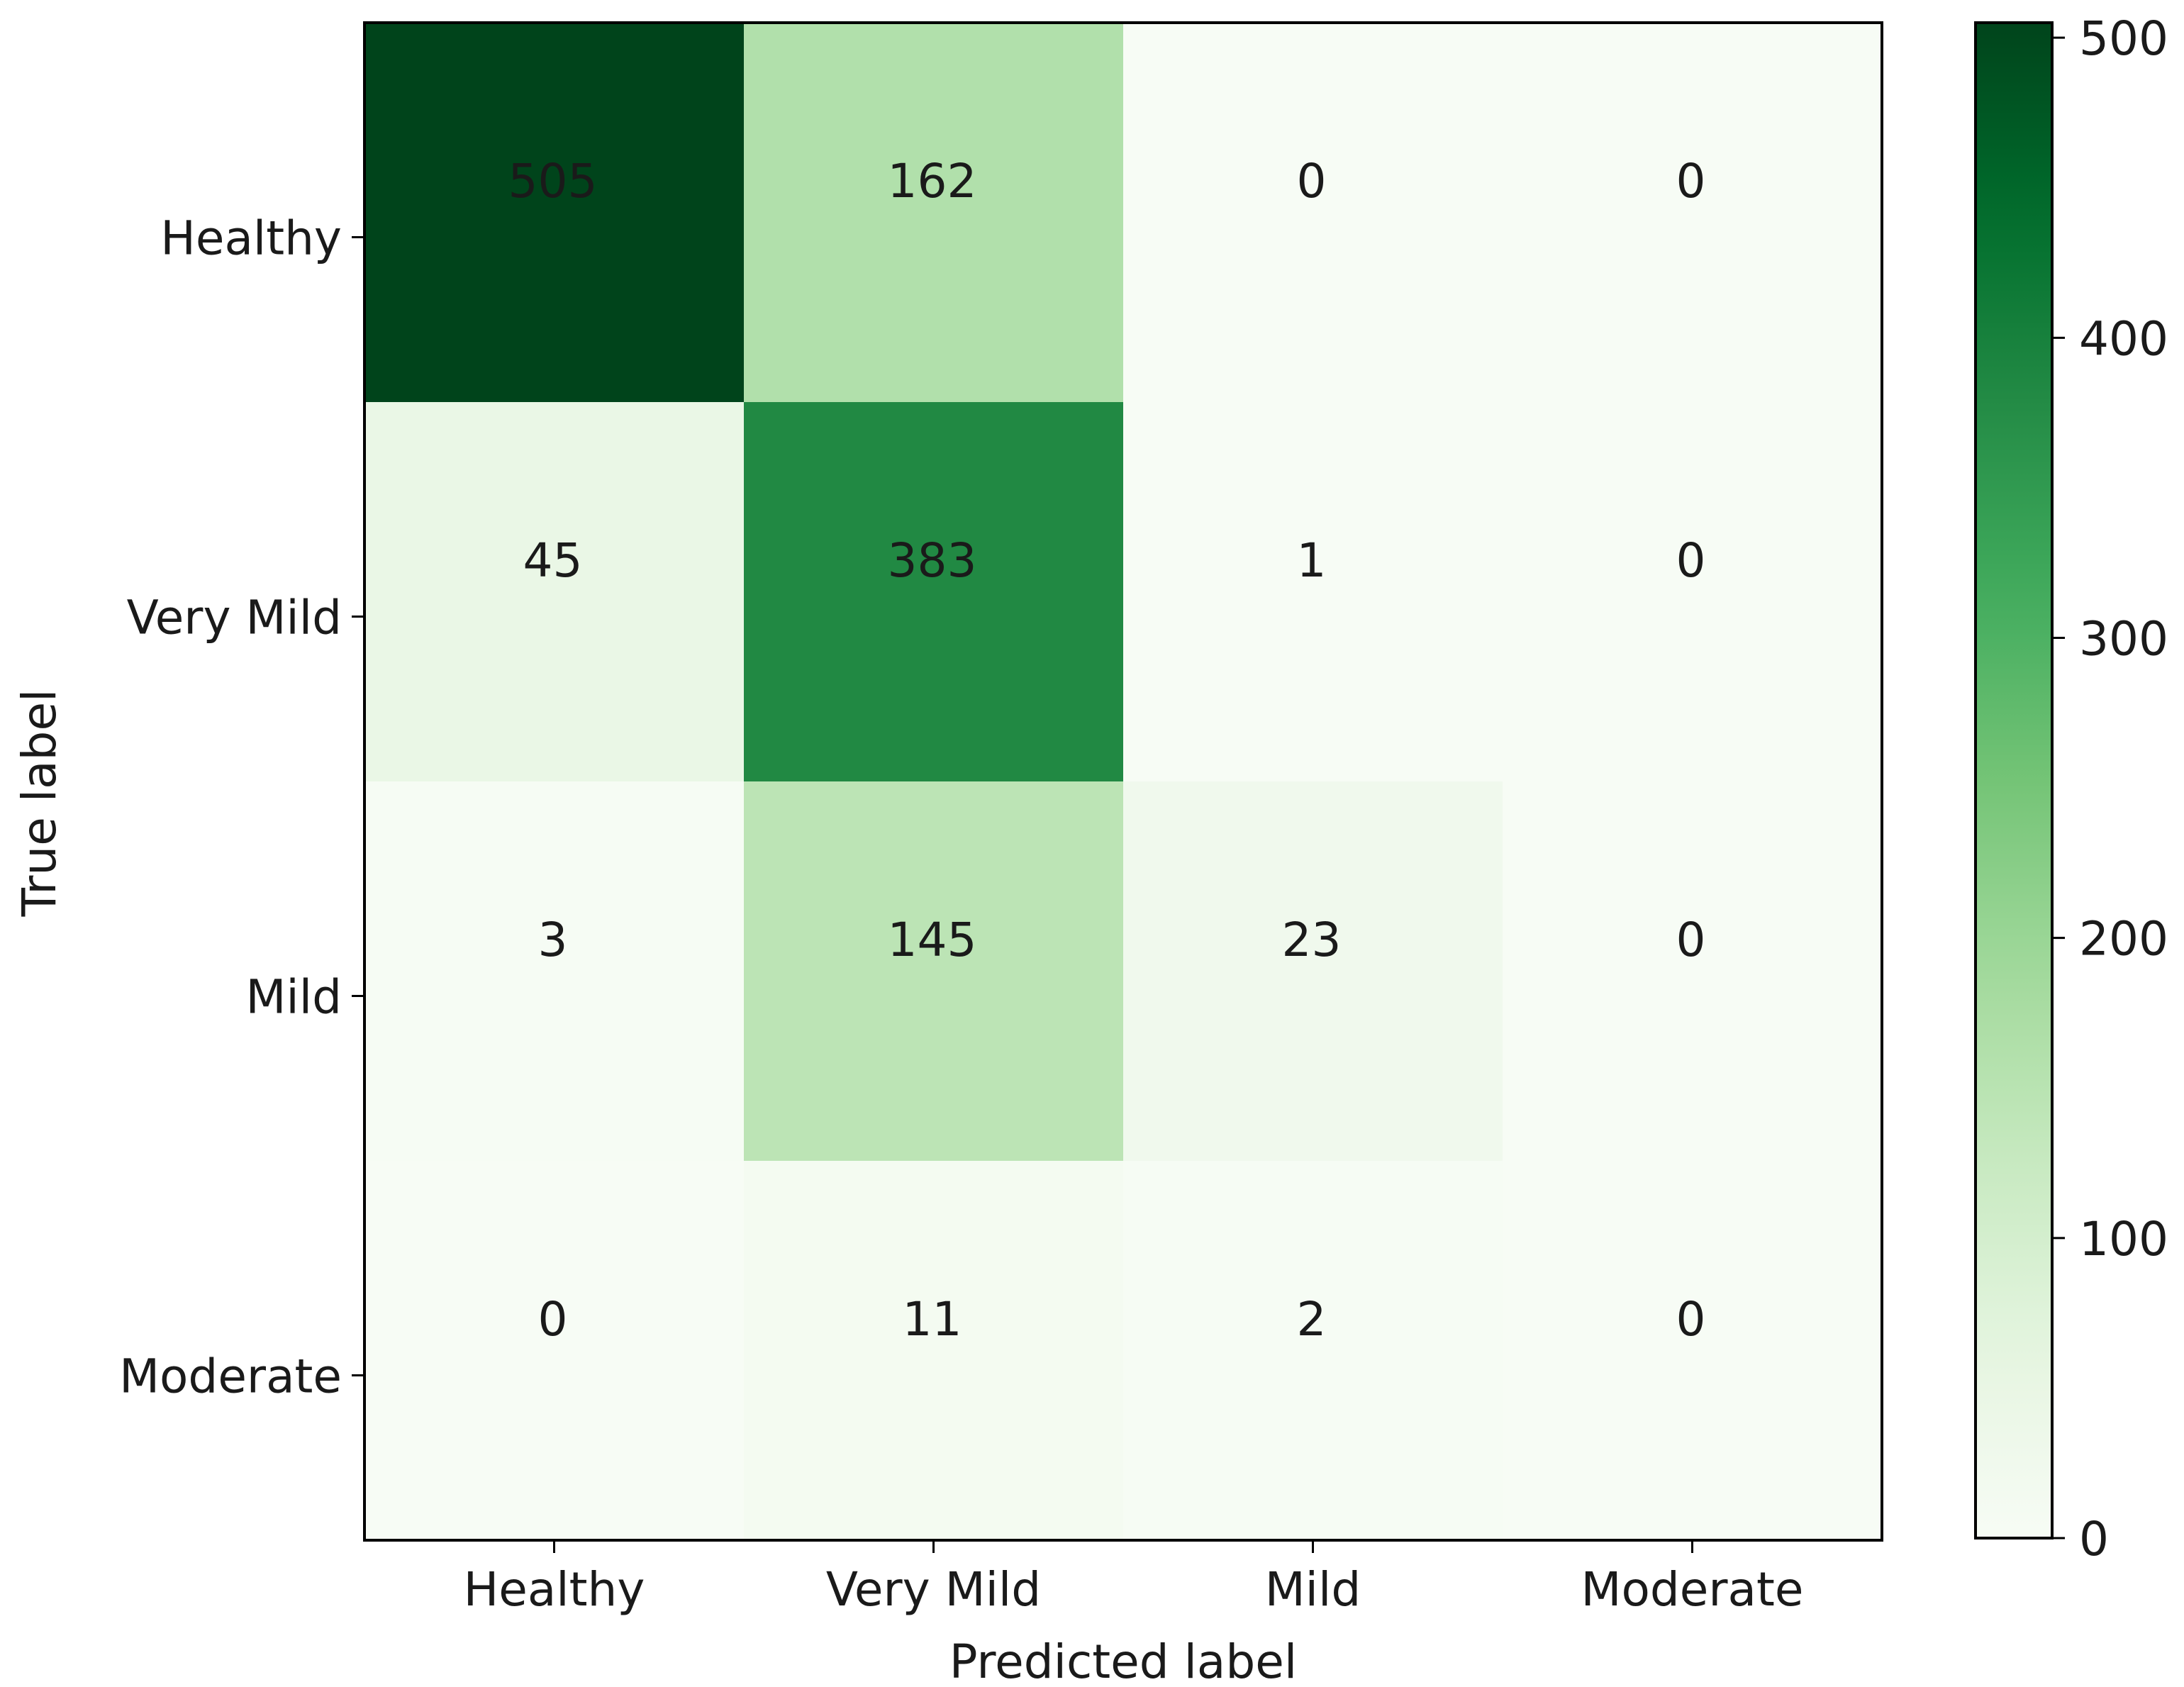 Image resolution: width=2184 pixels, height=1687 pixels. Describe the element at coordinates (294, 998) in the screenshot. I see `y-tick-label: Mild` at that location.